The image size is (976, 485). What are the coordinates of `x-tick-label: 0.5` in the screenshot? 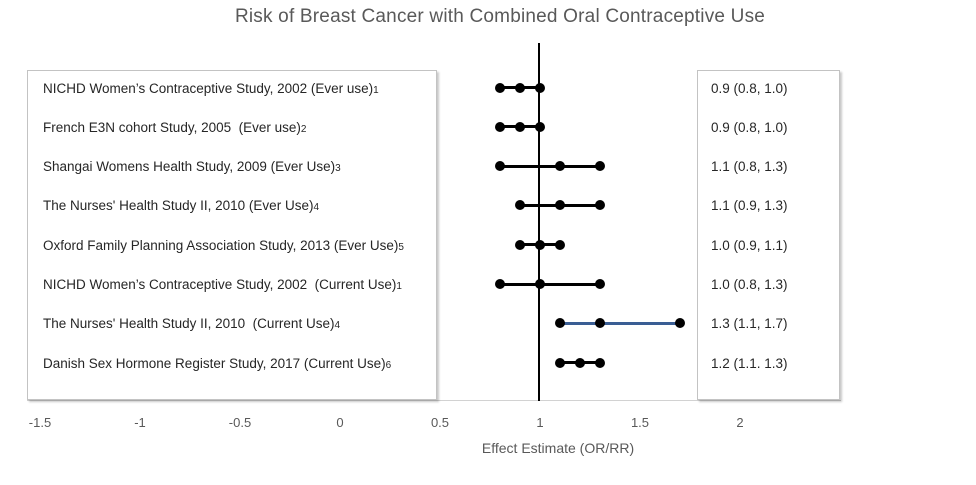 It's located at (440, 422).